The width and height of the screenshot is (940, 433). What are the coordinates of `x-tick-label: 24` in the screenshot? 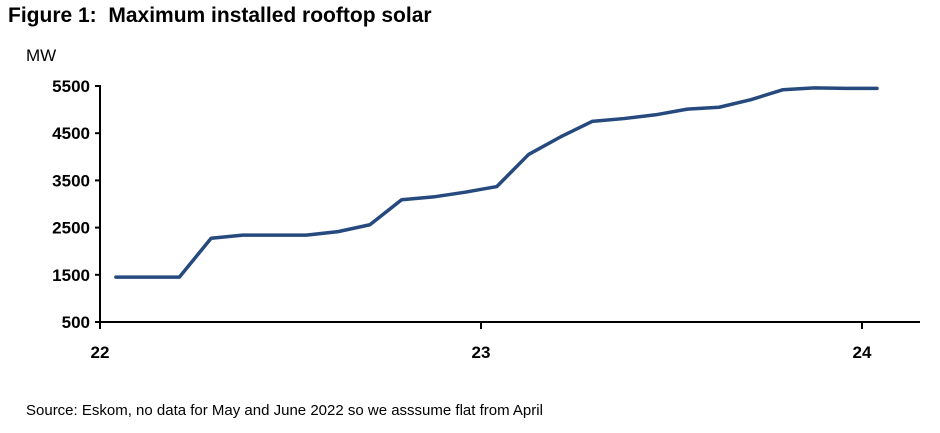 It's located at (862, 352).